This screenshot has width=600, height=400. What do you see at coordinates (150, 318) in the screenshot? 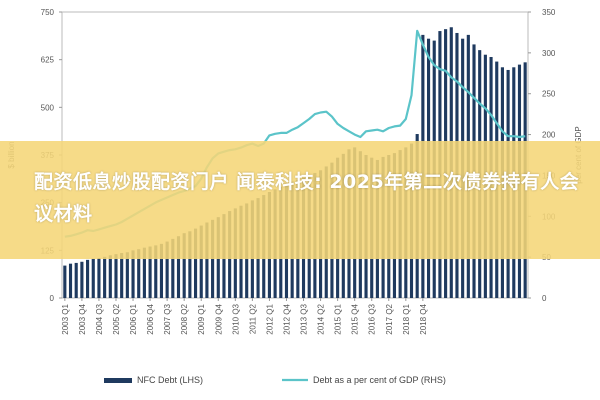
I see `x-tick-label: 2006 Q4` at bounding box center [150, 318].